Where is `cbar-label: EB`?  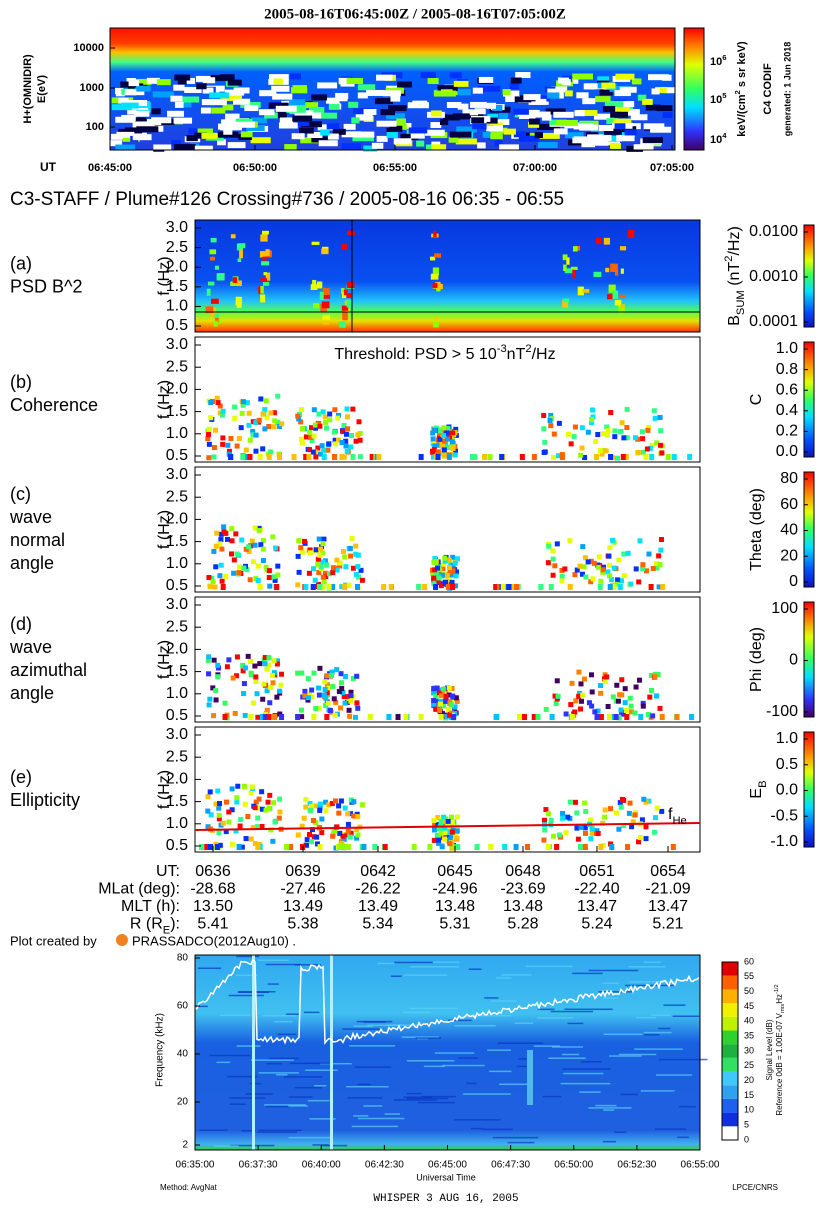
cbar-label: EB is located at coordinates (758, 789).